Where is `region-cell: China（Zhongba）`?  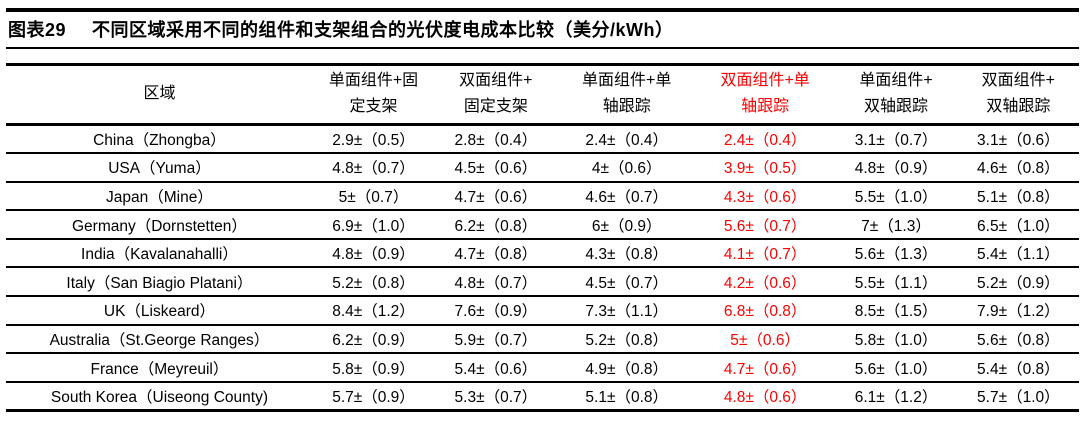 region-cell: China（Zhongba） is located at coordinates (159, 139).